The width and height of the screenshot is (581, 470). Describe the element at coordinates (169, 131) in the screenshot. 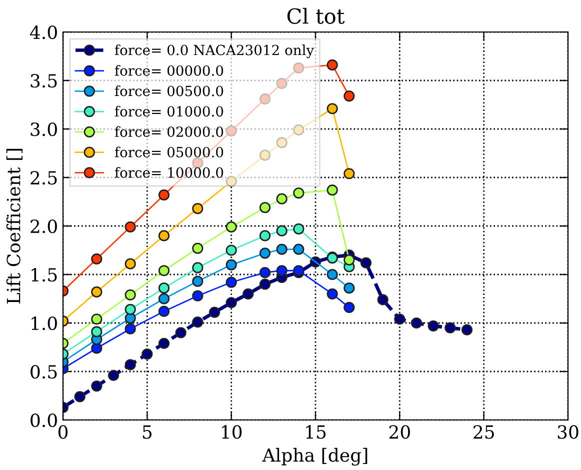

I see `legend-label: force= 02000.0` at that location.